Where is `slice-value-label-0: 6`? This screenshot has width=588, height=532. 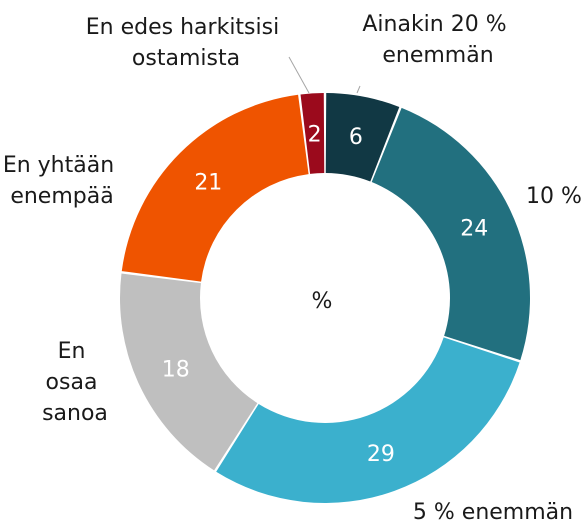
slice-value-label-0: 6 is located at coordinates (356, 137).